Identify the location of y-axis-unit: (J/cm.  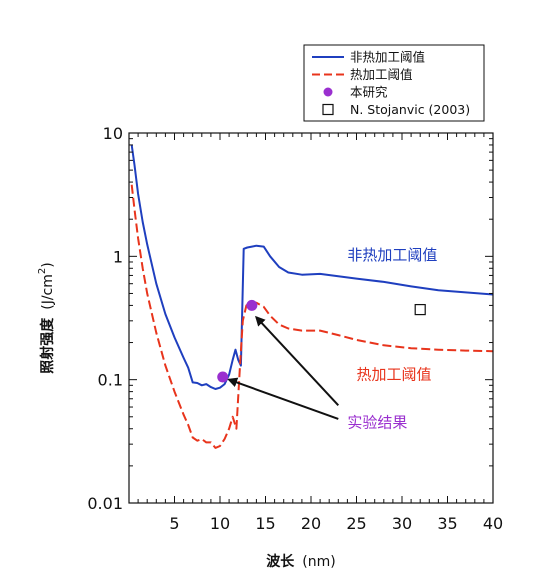
(48, 292).